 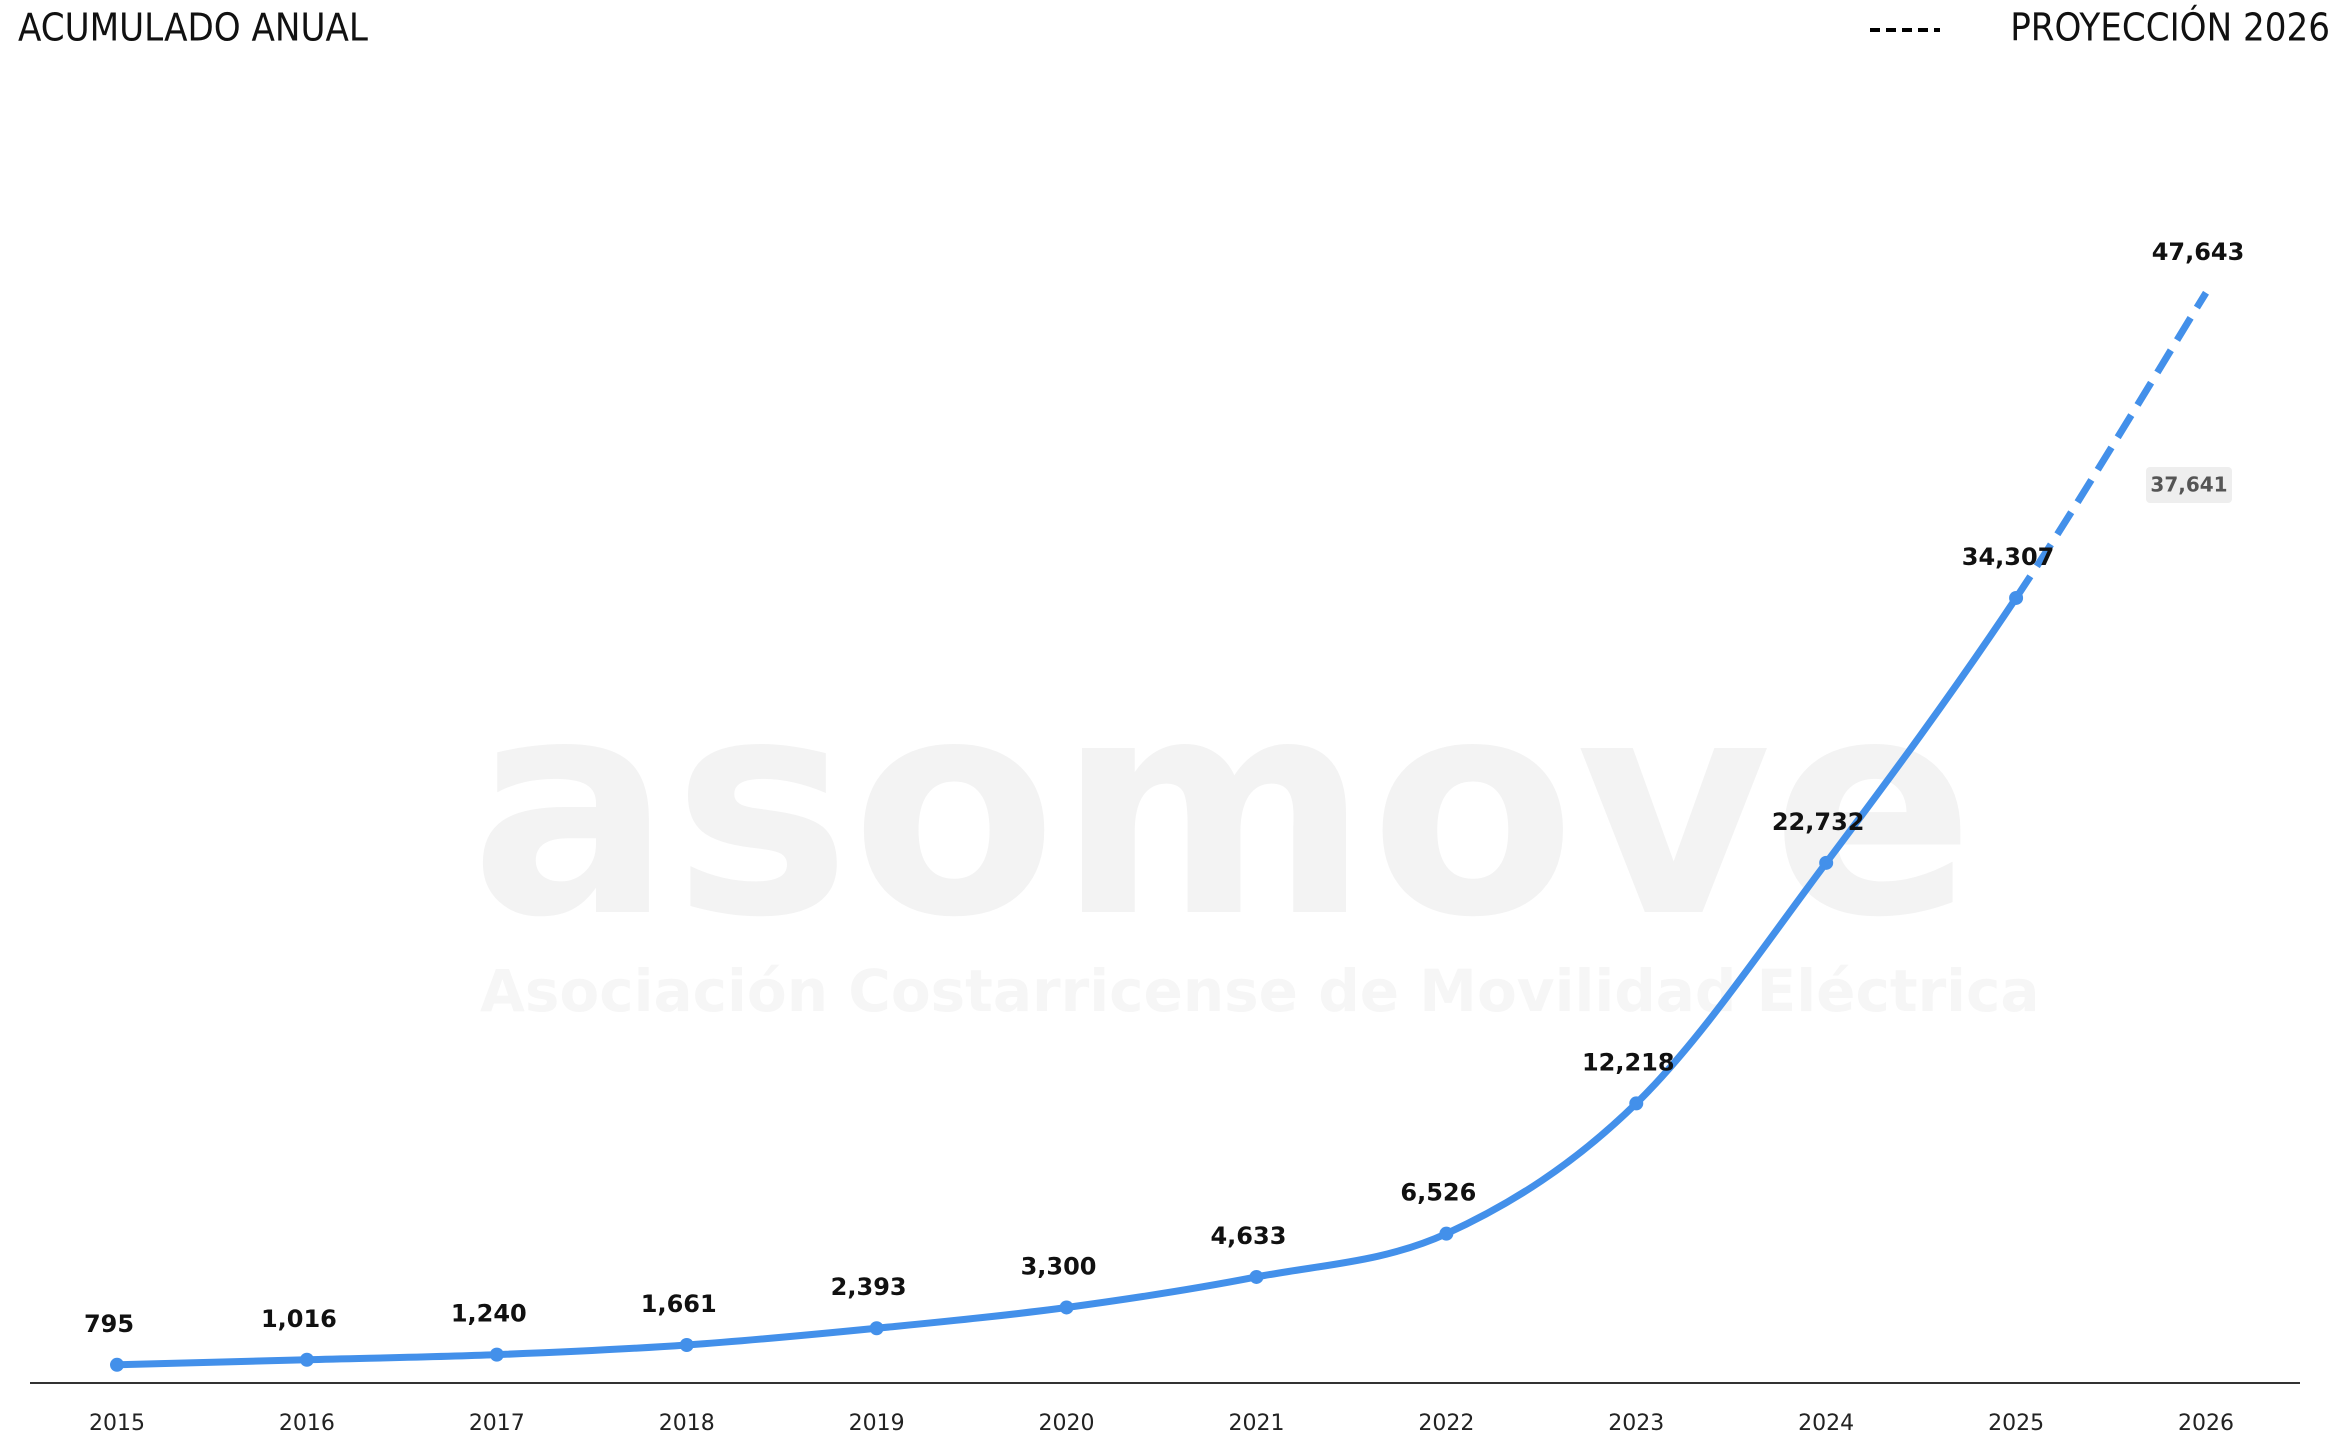 I want to click on data-label: 3,300, so click(x=1059, y=1266).